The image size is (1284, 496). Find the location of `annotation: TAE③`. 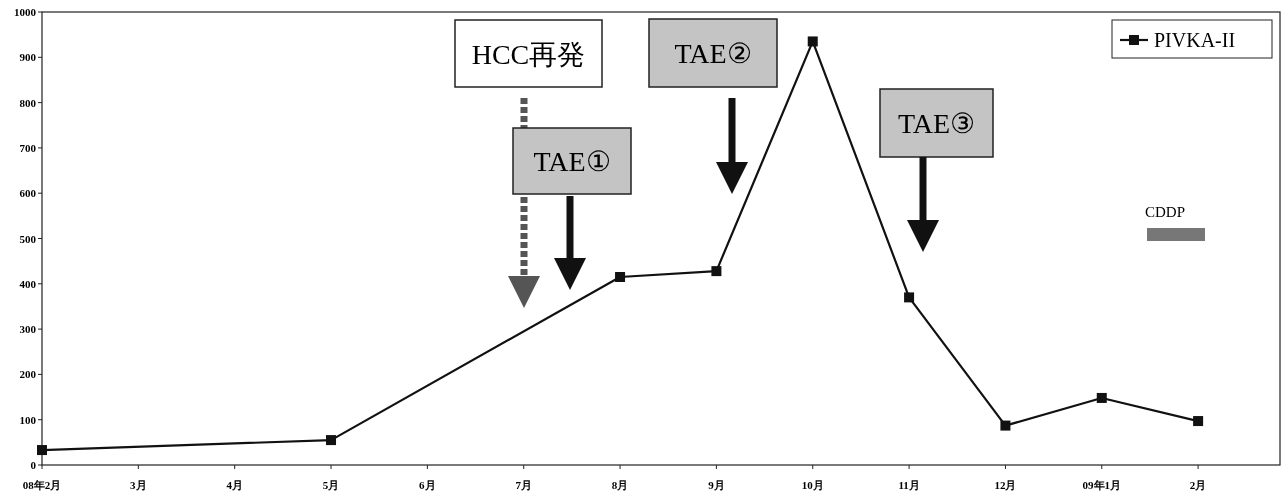

annotation: TAE③ is located at coordinates (936, 123).